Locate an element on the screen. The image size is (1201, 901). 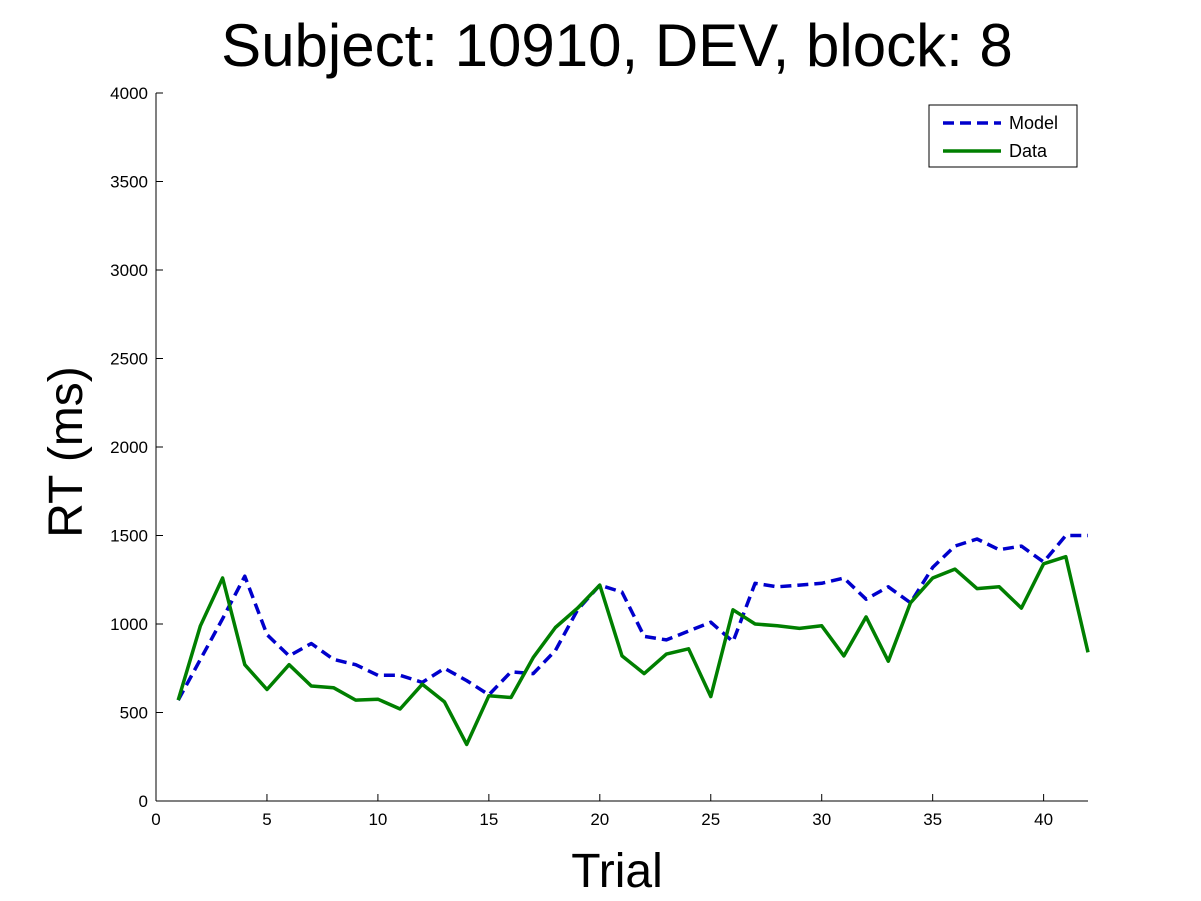
y-tick-label: 4000 is located at coordinates (129, 93).